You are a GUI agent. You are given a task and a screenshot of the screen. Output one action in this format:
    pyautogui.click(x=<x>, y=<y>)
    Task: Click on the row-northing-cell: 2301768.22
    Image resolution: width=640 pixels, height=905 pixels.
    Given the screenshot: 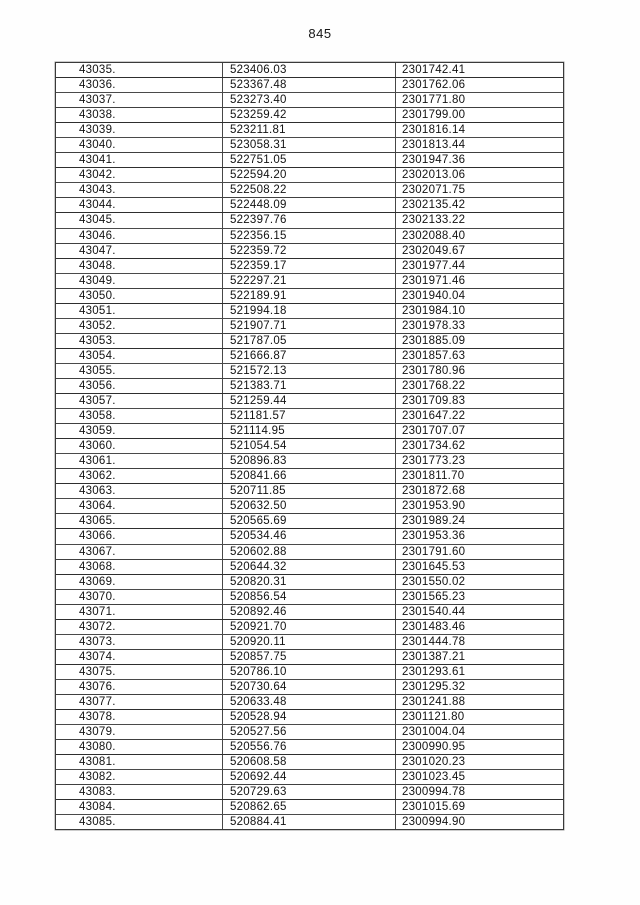 What is the action you would take?
    pyautogui.click(x=434, y=386)
    